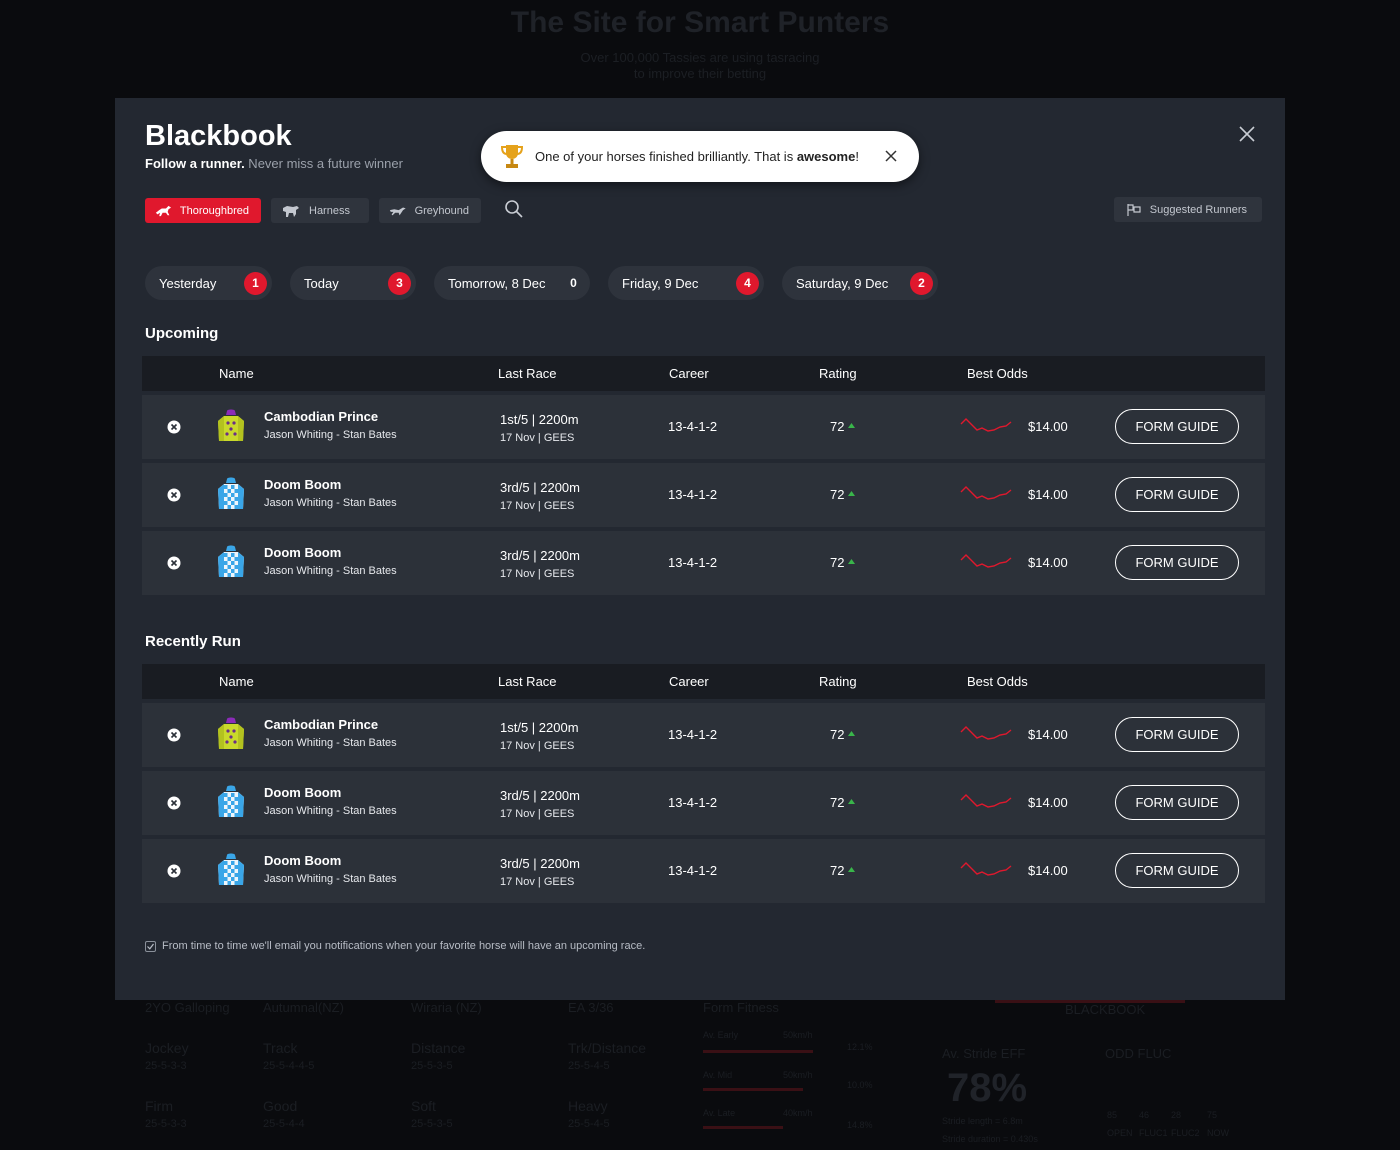 The image size is (1400, 1150). Describe the element at coordinates (255, 283) in the screenshot. I see `day-count-badge: 1` at that location.